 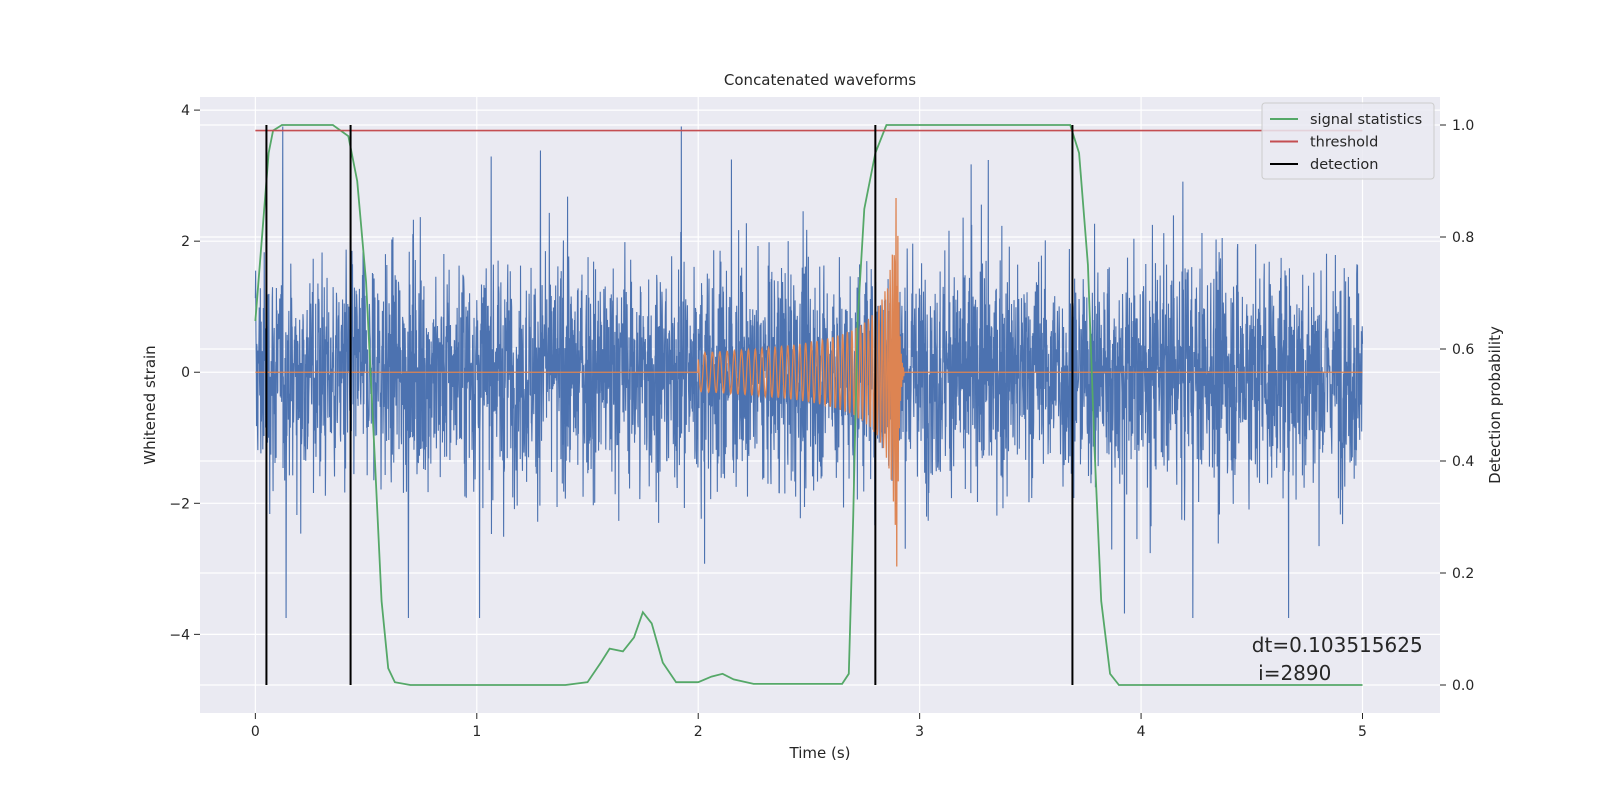 I want to click on y-axis-right-ticks: 0.0 0.2 0.4 0.6 0.8 1.0, so click(x=1457, y=406).